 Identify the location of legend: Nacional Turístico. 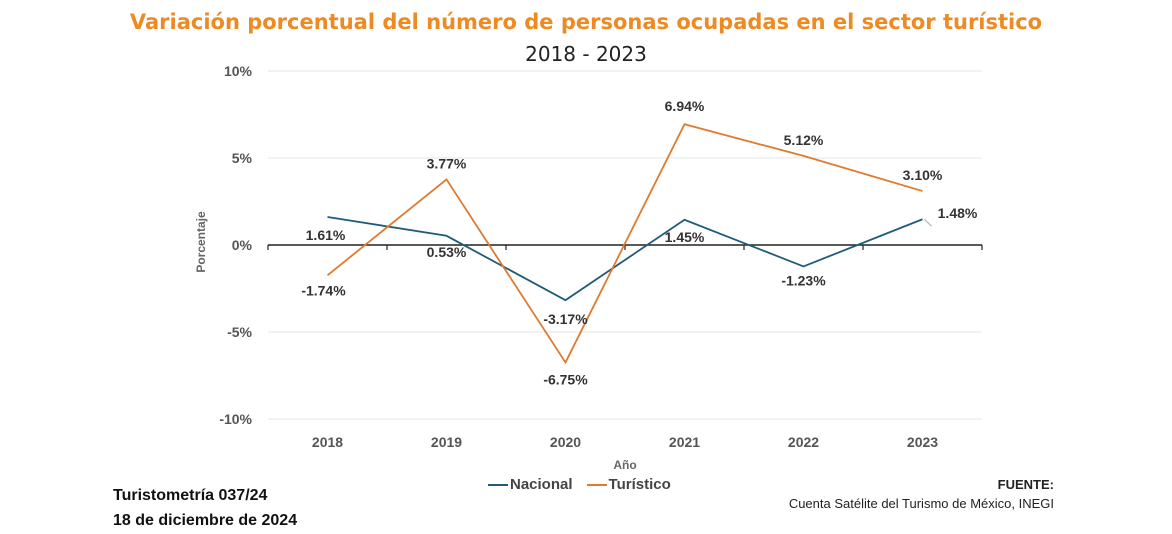
(586, 484).